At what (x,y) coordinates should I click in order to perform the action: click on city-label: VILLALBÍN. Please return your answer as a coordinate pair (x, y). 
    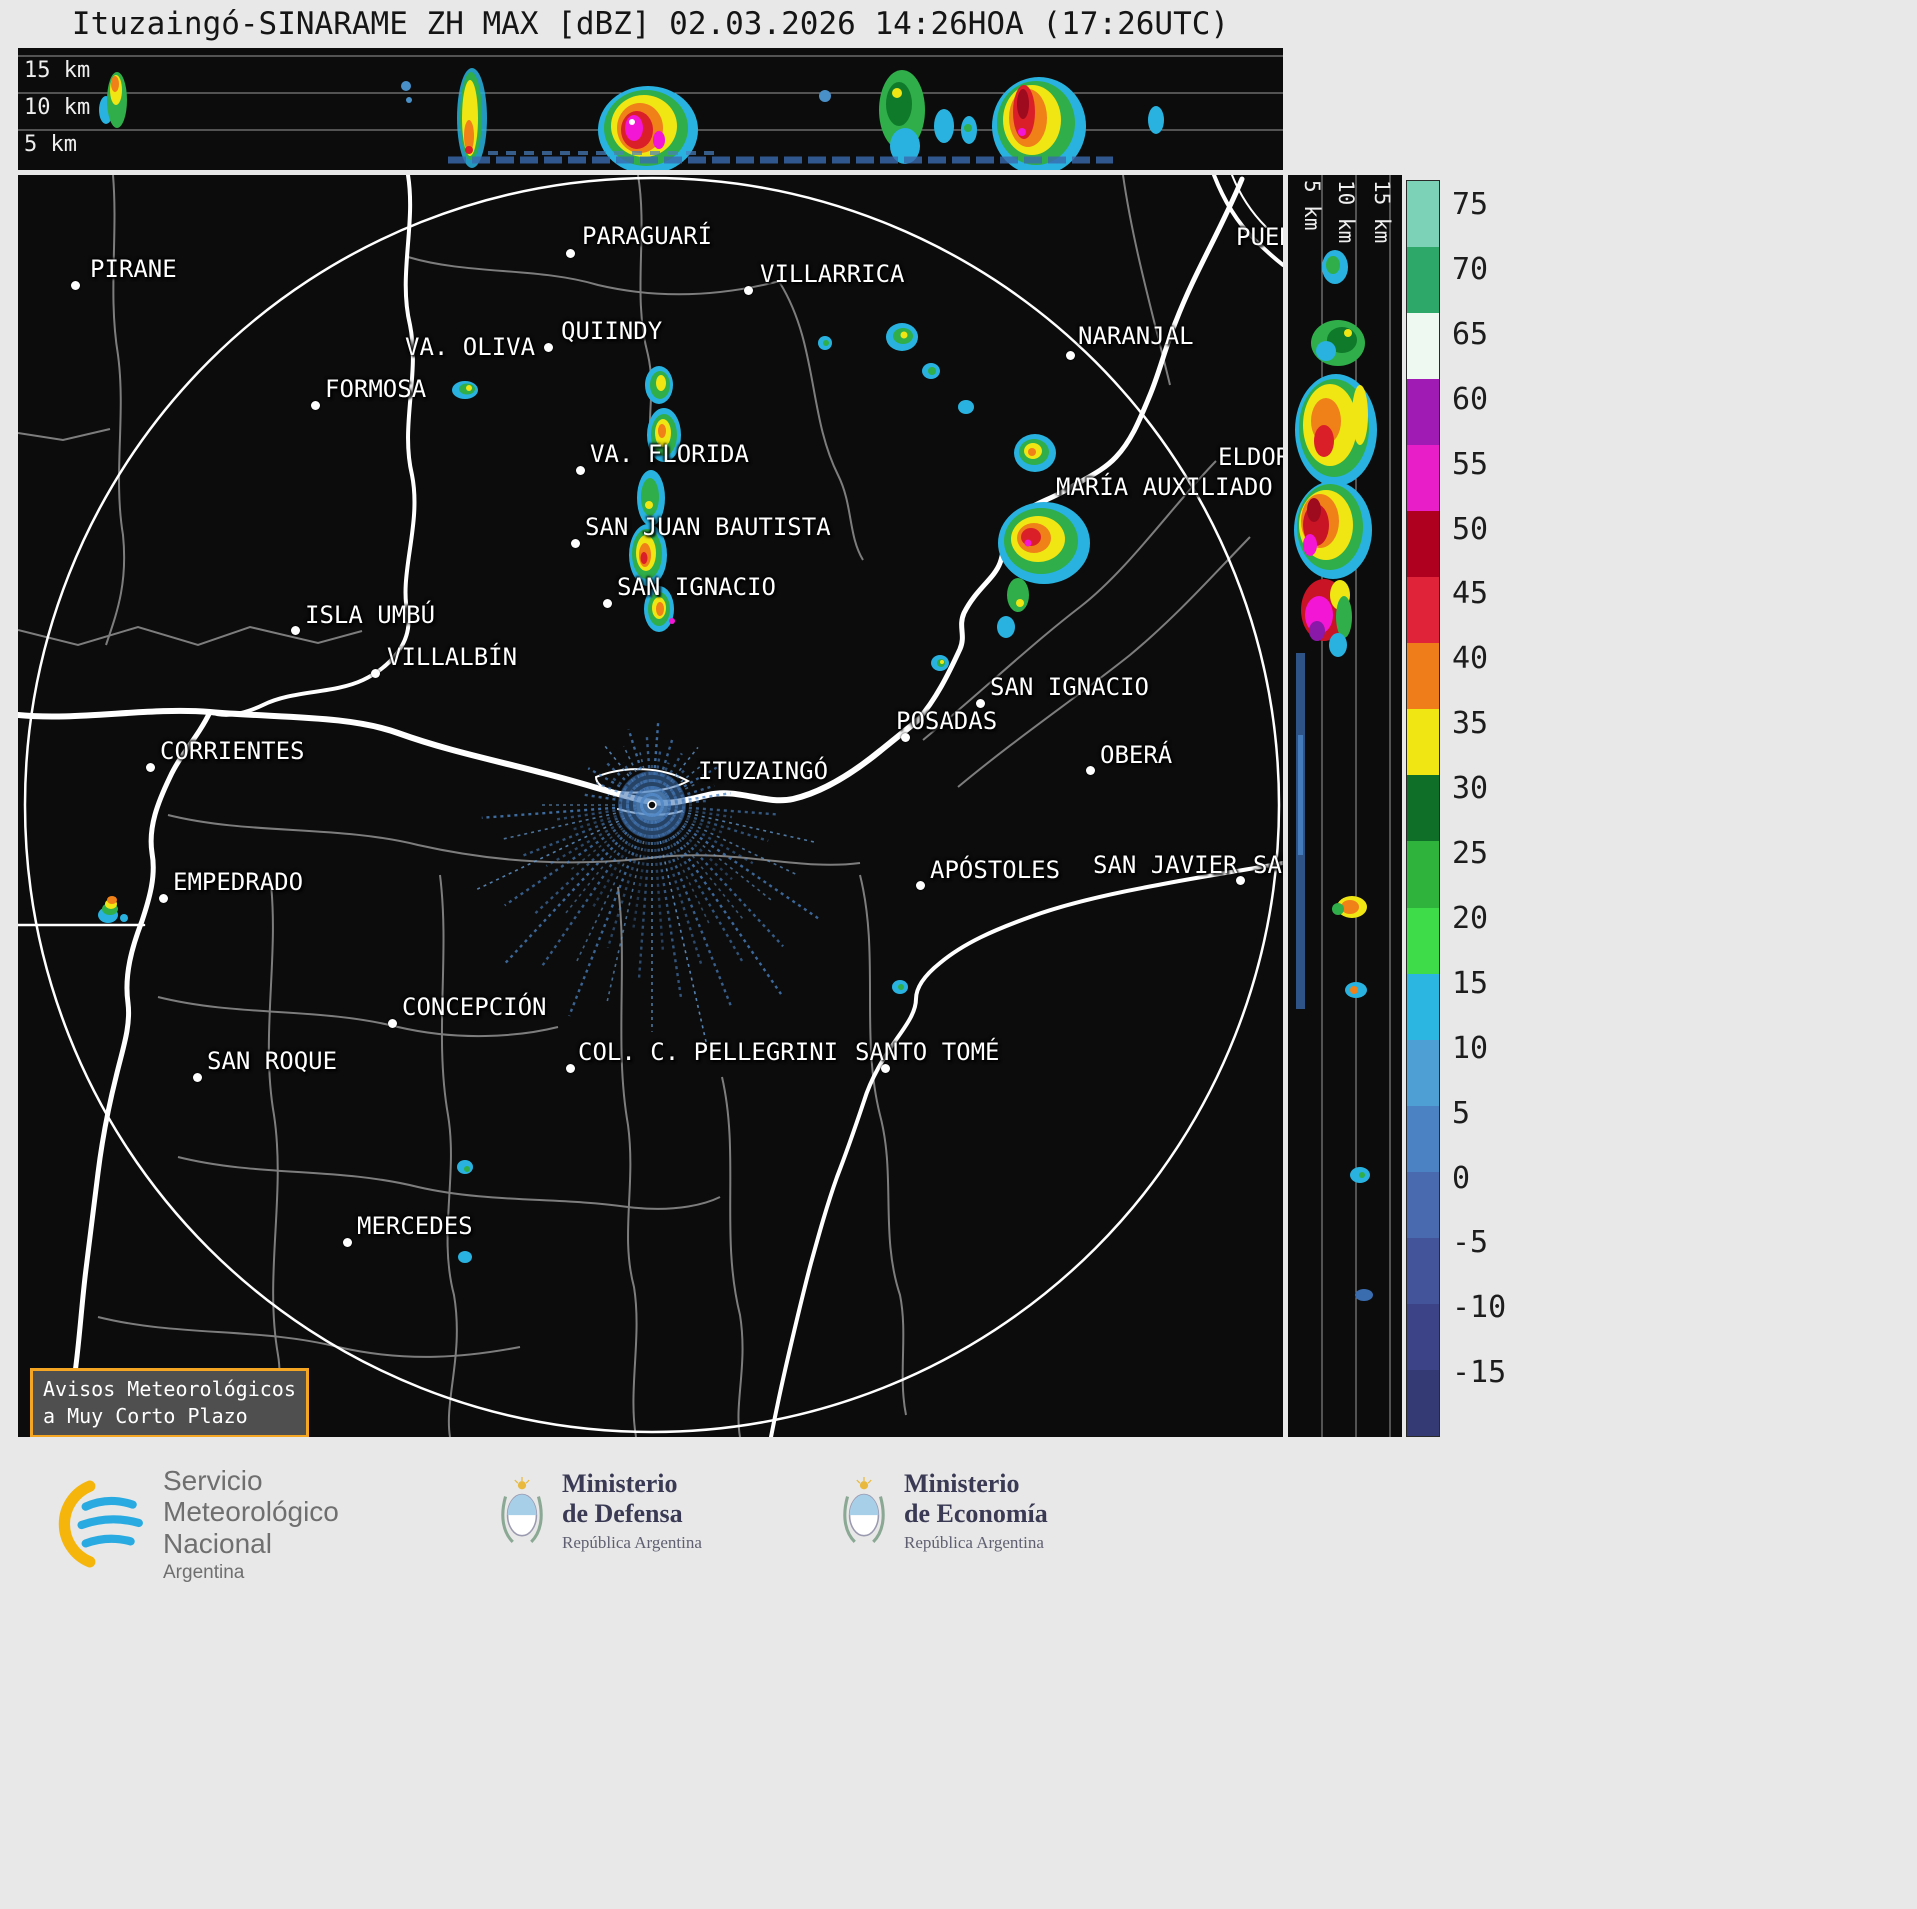
    Looking at the image, I should click on (452, 657).